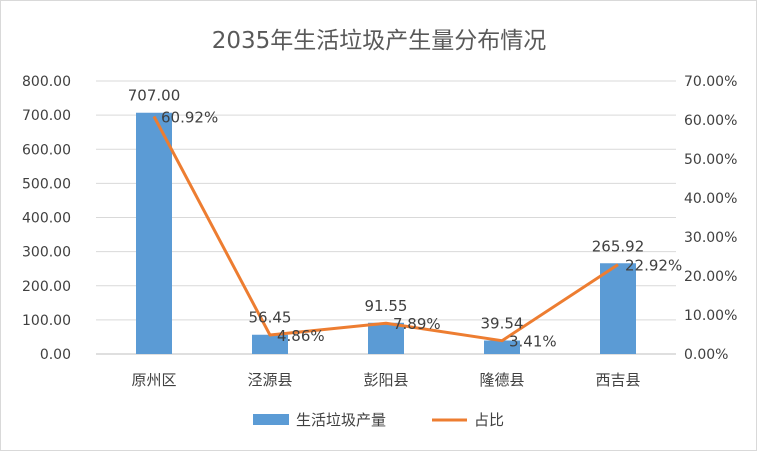 Image resolution: width=757 pixels, height=451 pixels. What do you see at coordinates (533, 342) in the screenshot?
I see `line-data-label: 3.41%` at bounding box center [533, 342].